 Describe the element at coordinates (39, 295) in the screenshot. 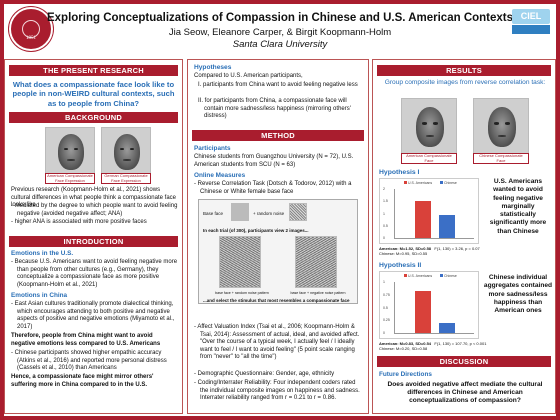

I see `emotions-china-title: Emotions in China` at that location.